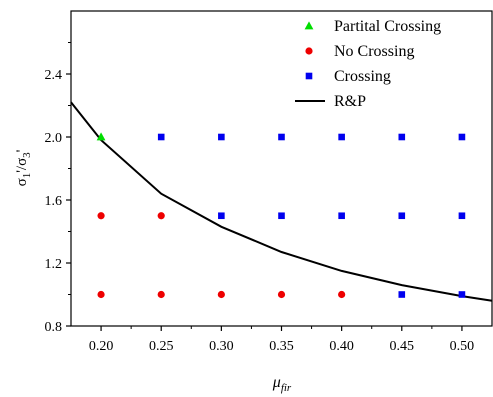 This screenshot has height=397, width=493. Describe the element at coordinates (350, 101) in the screenshot. I see `legend-label: R&P` at that location.